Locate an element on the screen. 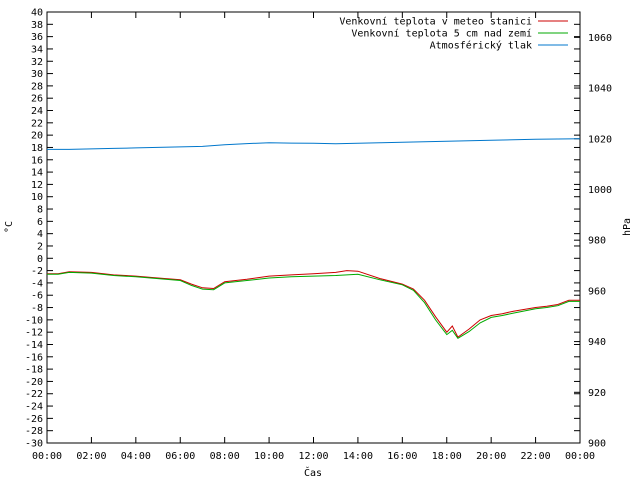  y-left-tick-label: 18 is located at coordinates (37, 148).